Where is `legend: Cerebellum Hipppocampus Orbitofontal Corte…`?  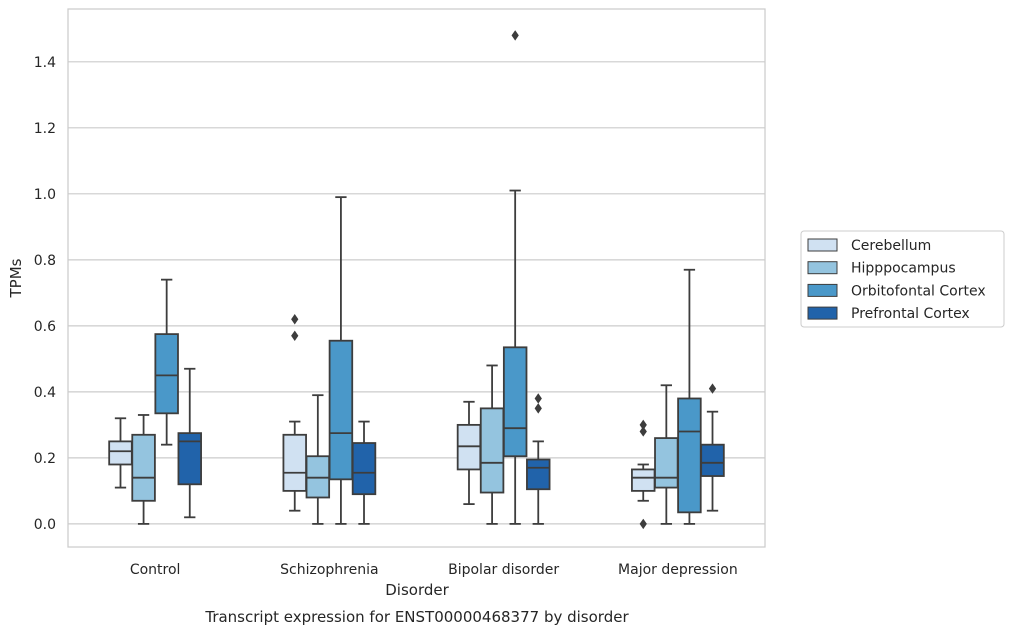 legend: Cerebellum Hipppocampus Orbitofontal Corte… is located at coordinates (902, 279).